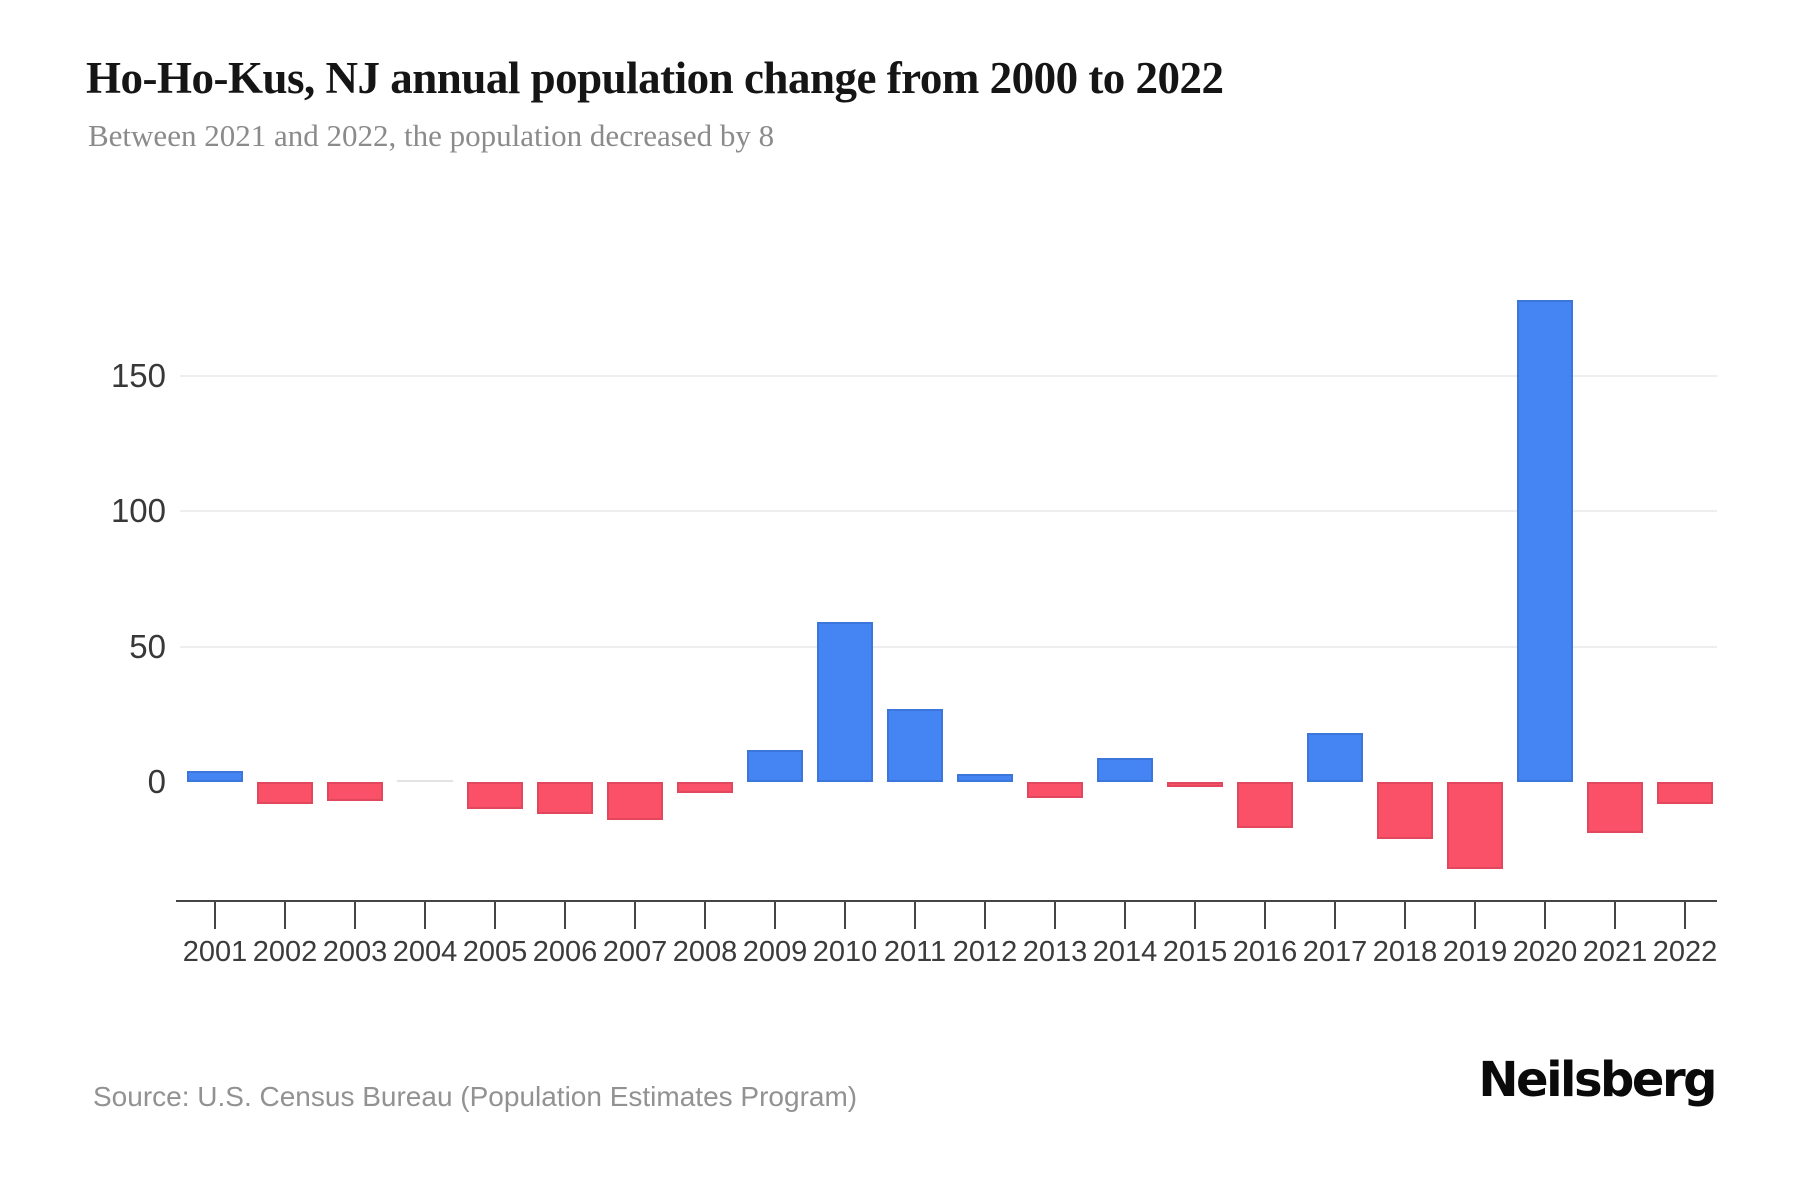 The height and width of the screenshot is (1200, 1800). What do you see at coordinates (495, 795) in the screenshot?
I see `bar-2005` at bounding box center [495, 795].